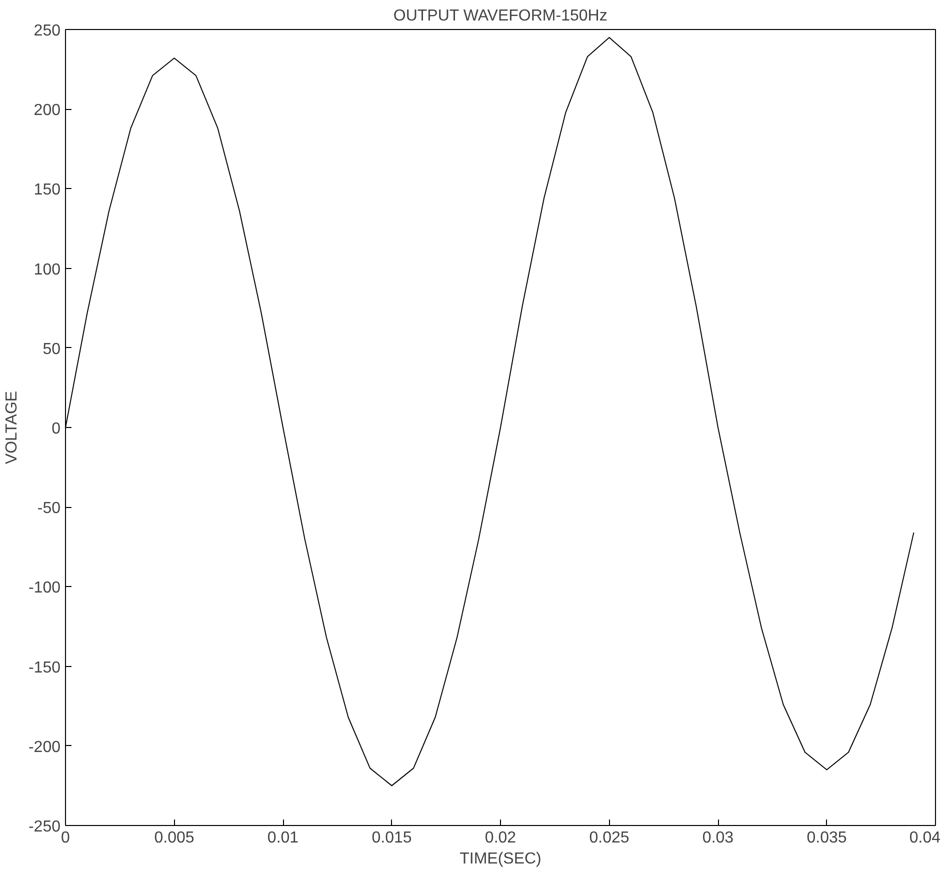 This screenshot has width=952, height=884. What do you see at coordinates (826, 838) in the screenshot?
I see `x-tick-label: 0.035` at bounding box center [826, 838].